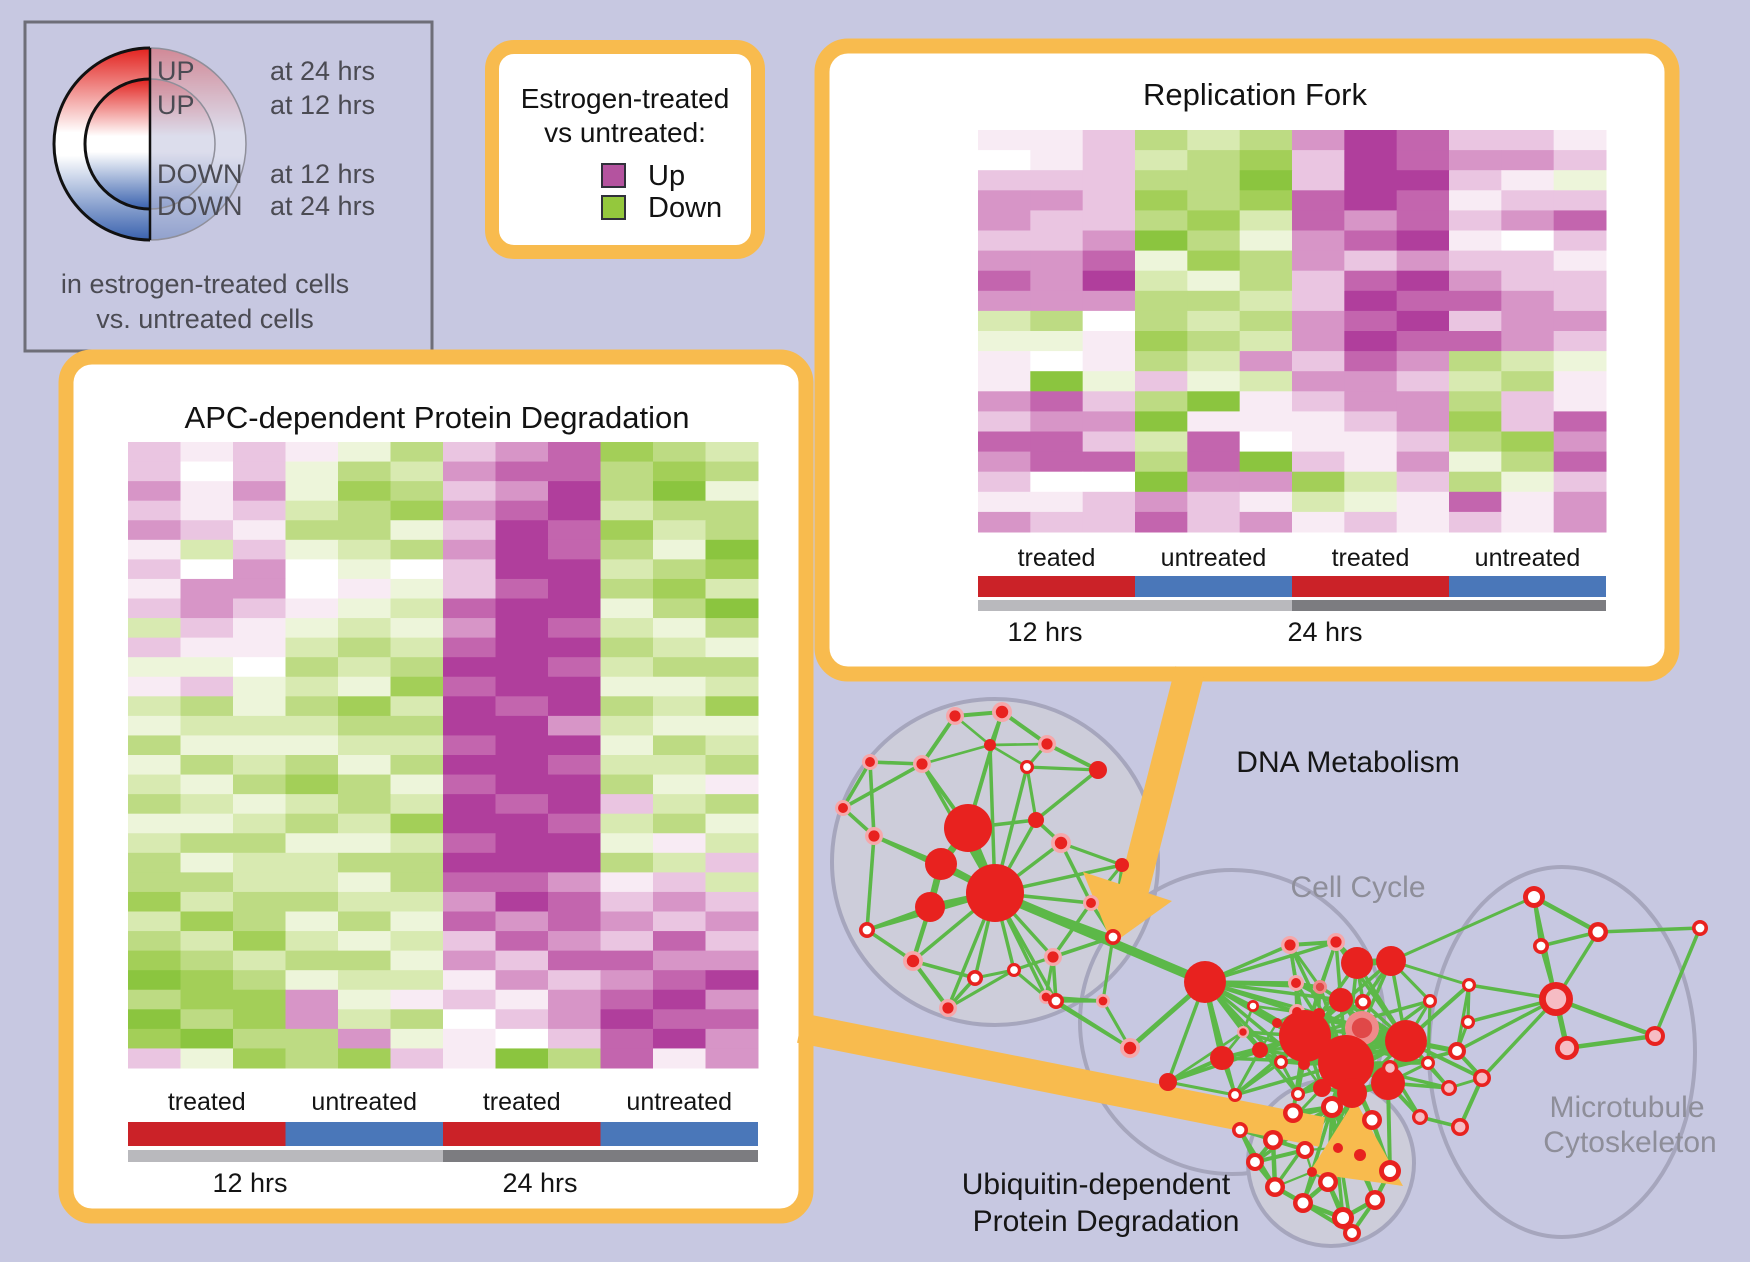  Describe the element at coordinates (182, 144) in the screenshot. I see `ring-inner-right-arc` at that location.